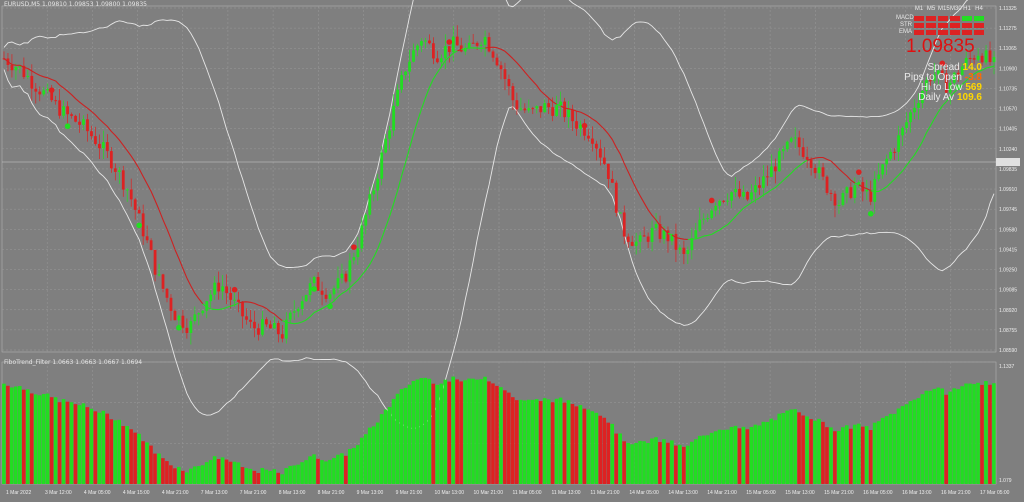 Image resolution: width=1024 pixels, height=502 pixels. Describe the element at coordinates (972, 67) in the screenshot. I see `stat-value: 14.0` at that location.